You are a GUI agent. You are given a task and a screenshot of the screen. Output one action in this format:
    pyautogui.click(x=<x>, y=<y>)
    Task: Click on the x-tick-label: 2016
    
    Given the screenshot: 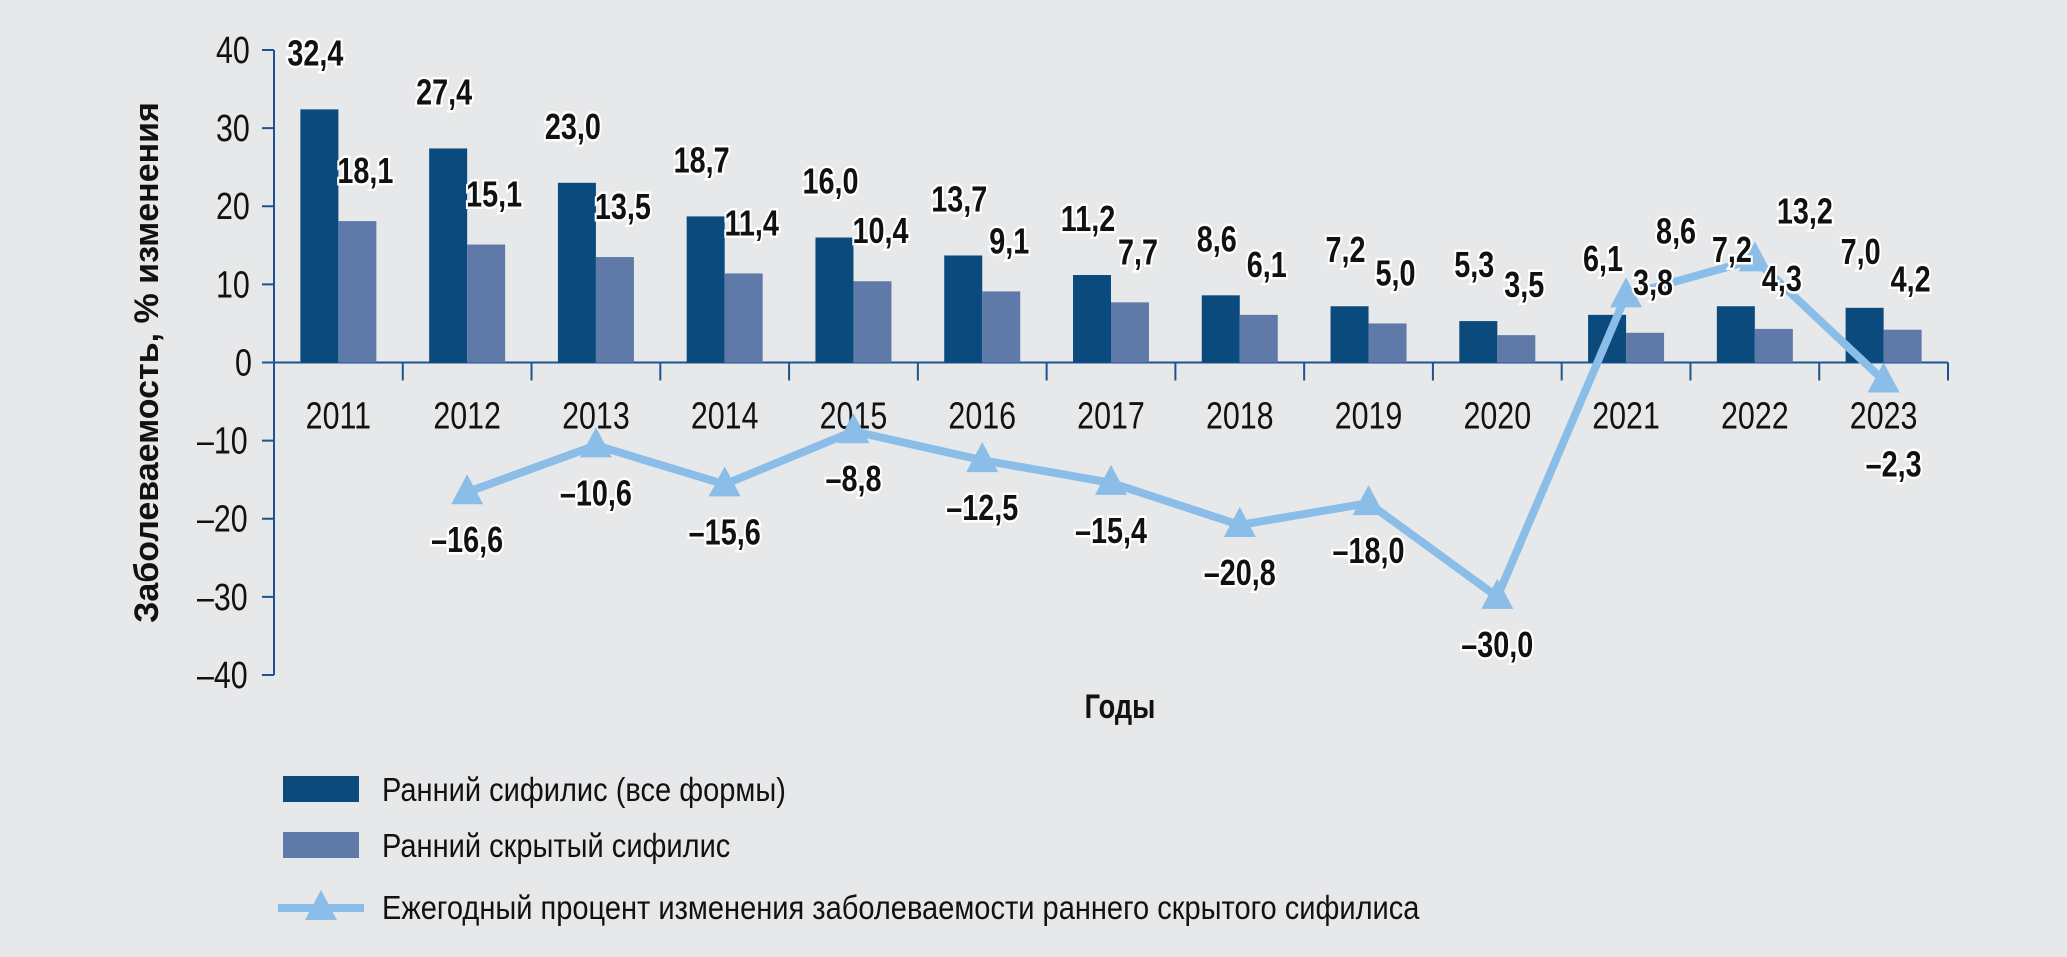 What is the action you would take?
    pyautogui.click(x=982, y=416)
    